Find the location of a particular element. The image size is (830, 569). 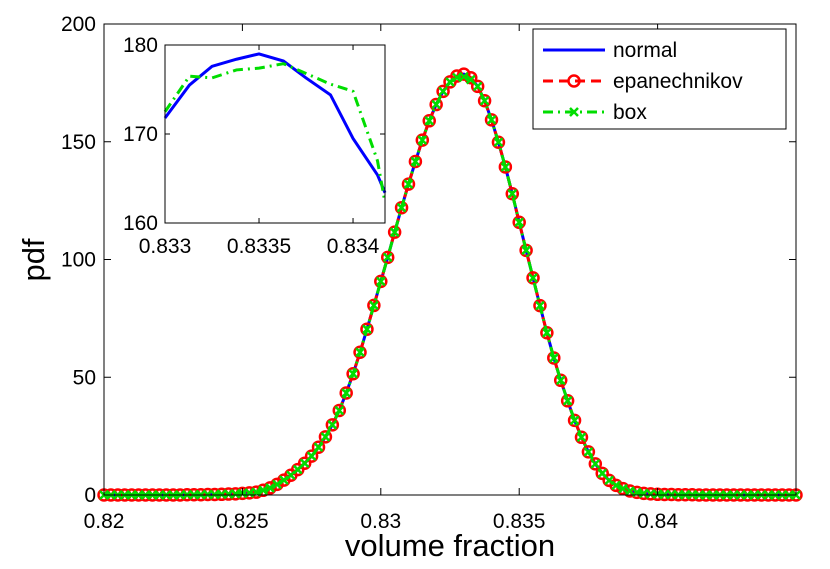

inset-series-box is located at coordinates (275, 132).